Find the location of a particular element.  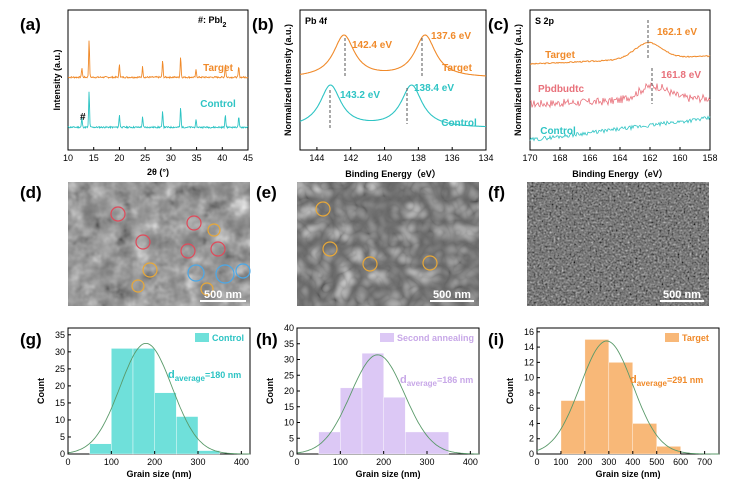

panel-b-xticks: 144 142 140 138 136 134 is located at coordinates (401, 155).